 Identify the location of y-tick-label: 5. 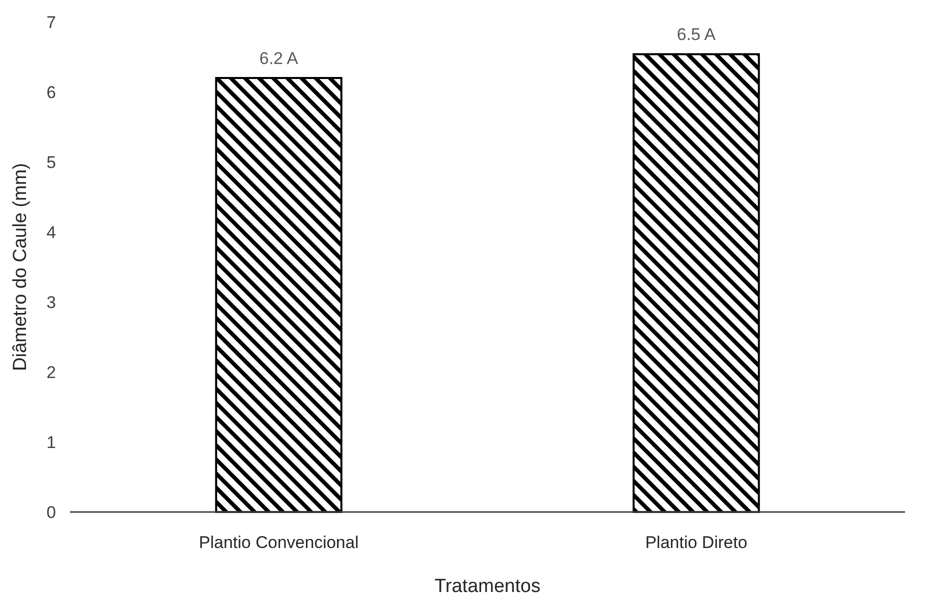
(51, 162).